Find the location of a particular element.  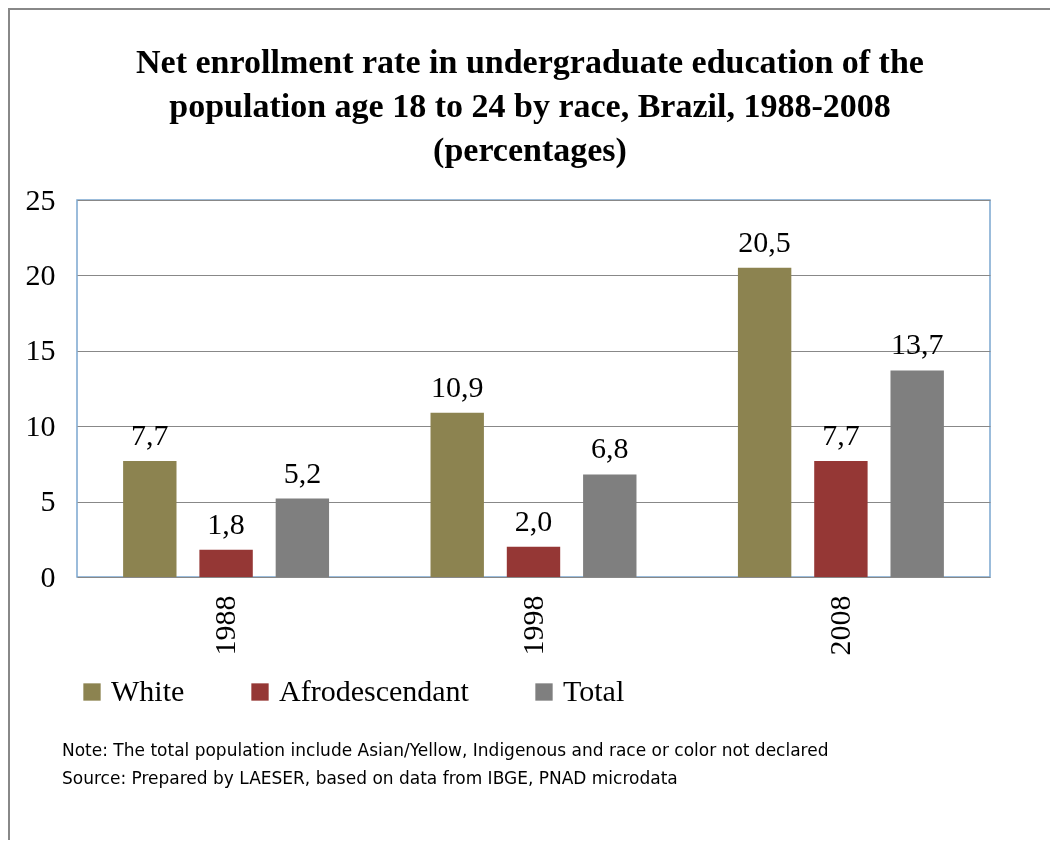

data-label: 6,8 is located at coordinates (610, 448).